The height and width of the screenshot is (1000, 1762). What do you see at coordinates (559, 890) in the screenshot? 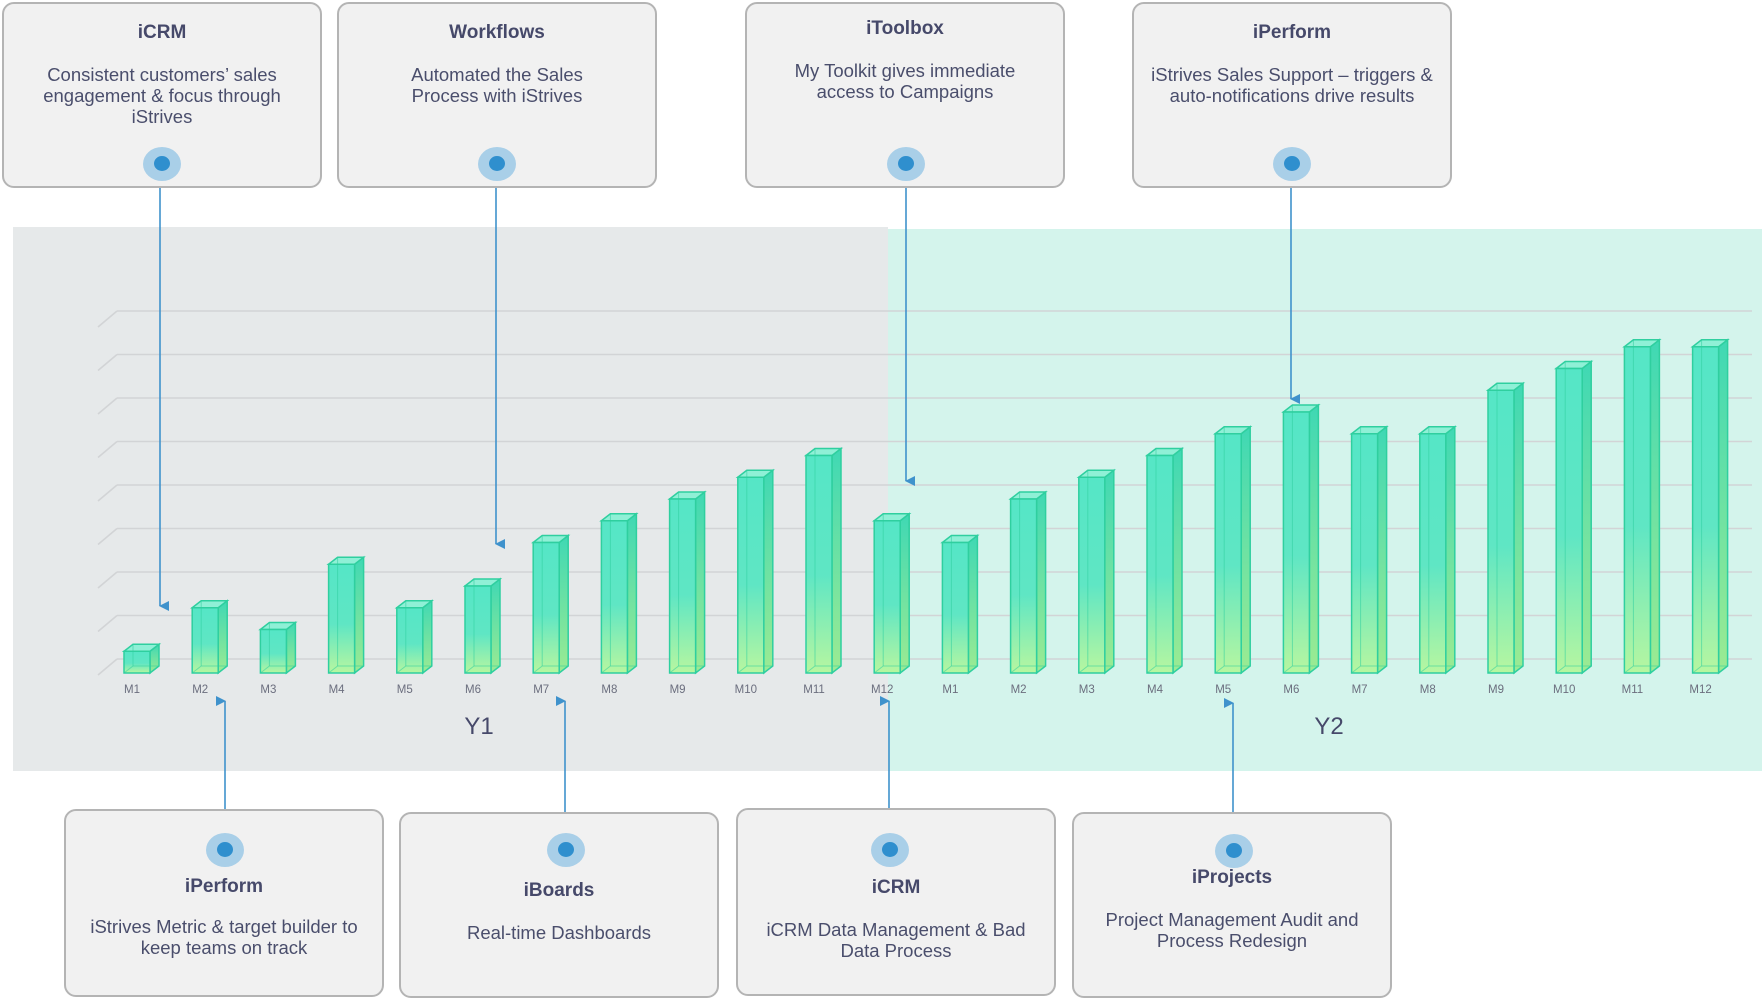
I see `callout-title: iBoards` at bounding box center [559, 890].